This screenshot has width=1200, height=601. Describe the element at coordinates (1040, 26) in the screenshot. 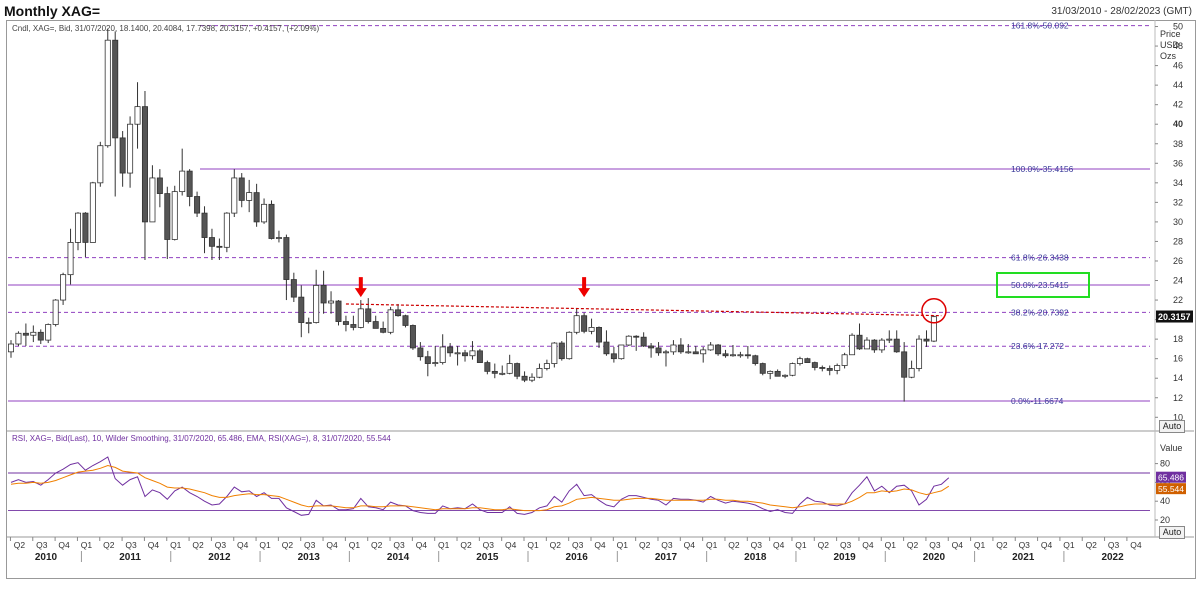

I see `fib-level-label: 161.8%-50.092` at that location.